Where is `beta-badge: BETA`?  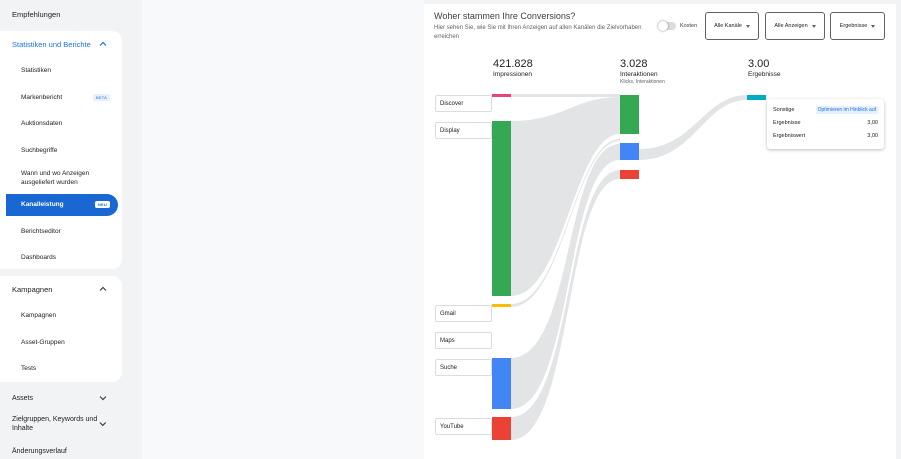 beta-badge: BETA is located at coordinates (101, 97).